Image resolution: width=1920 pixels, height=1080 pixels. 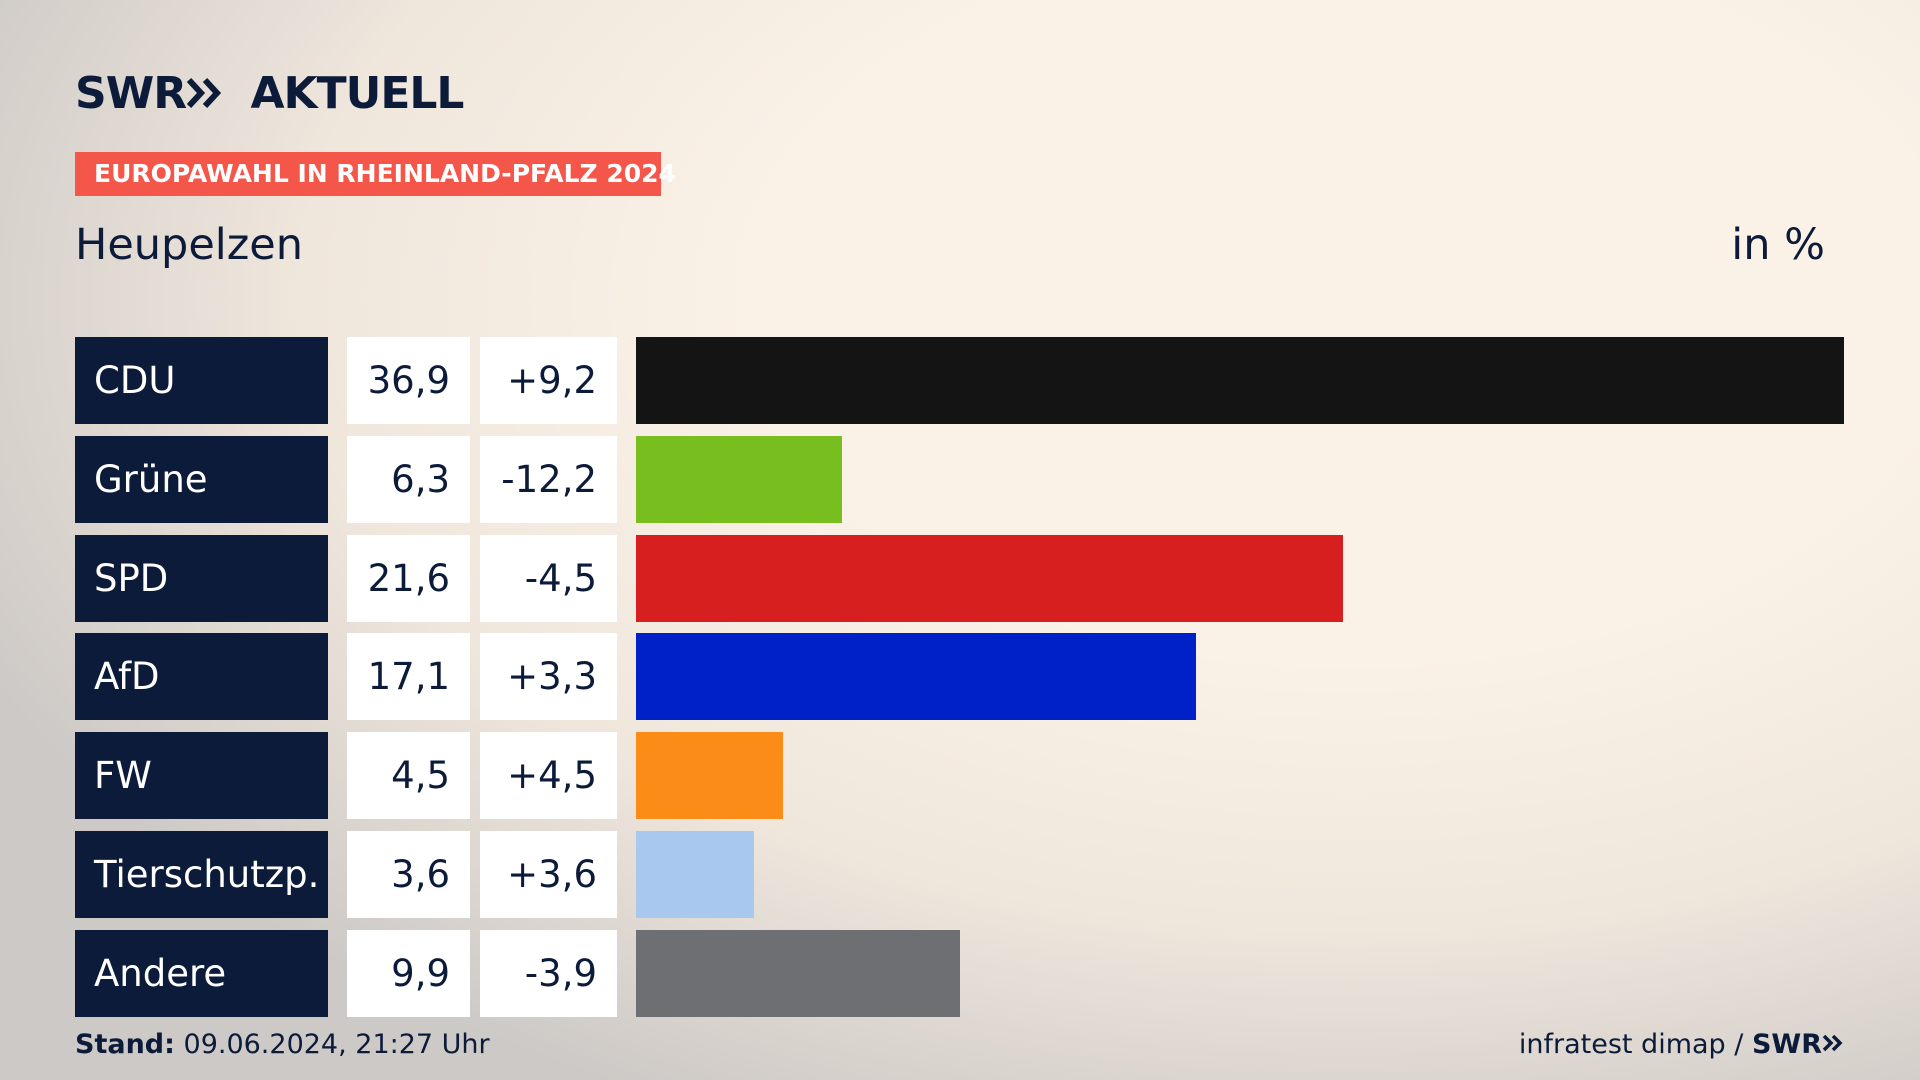 What do you see at coordinates (552, 380) in the screenshot?
I see `change-label: +9,2` at bounding box center [552, 380].